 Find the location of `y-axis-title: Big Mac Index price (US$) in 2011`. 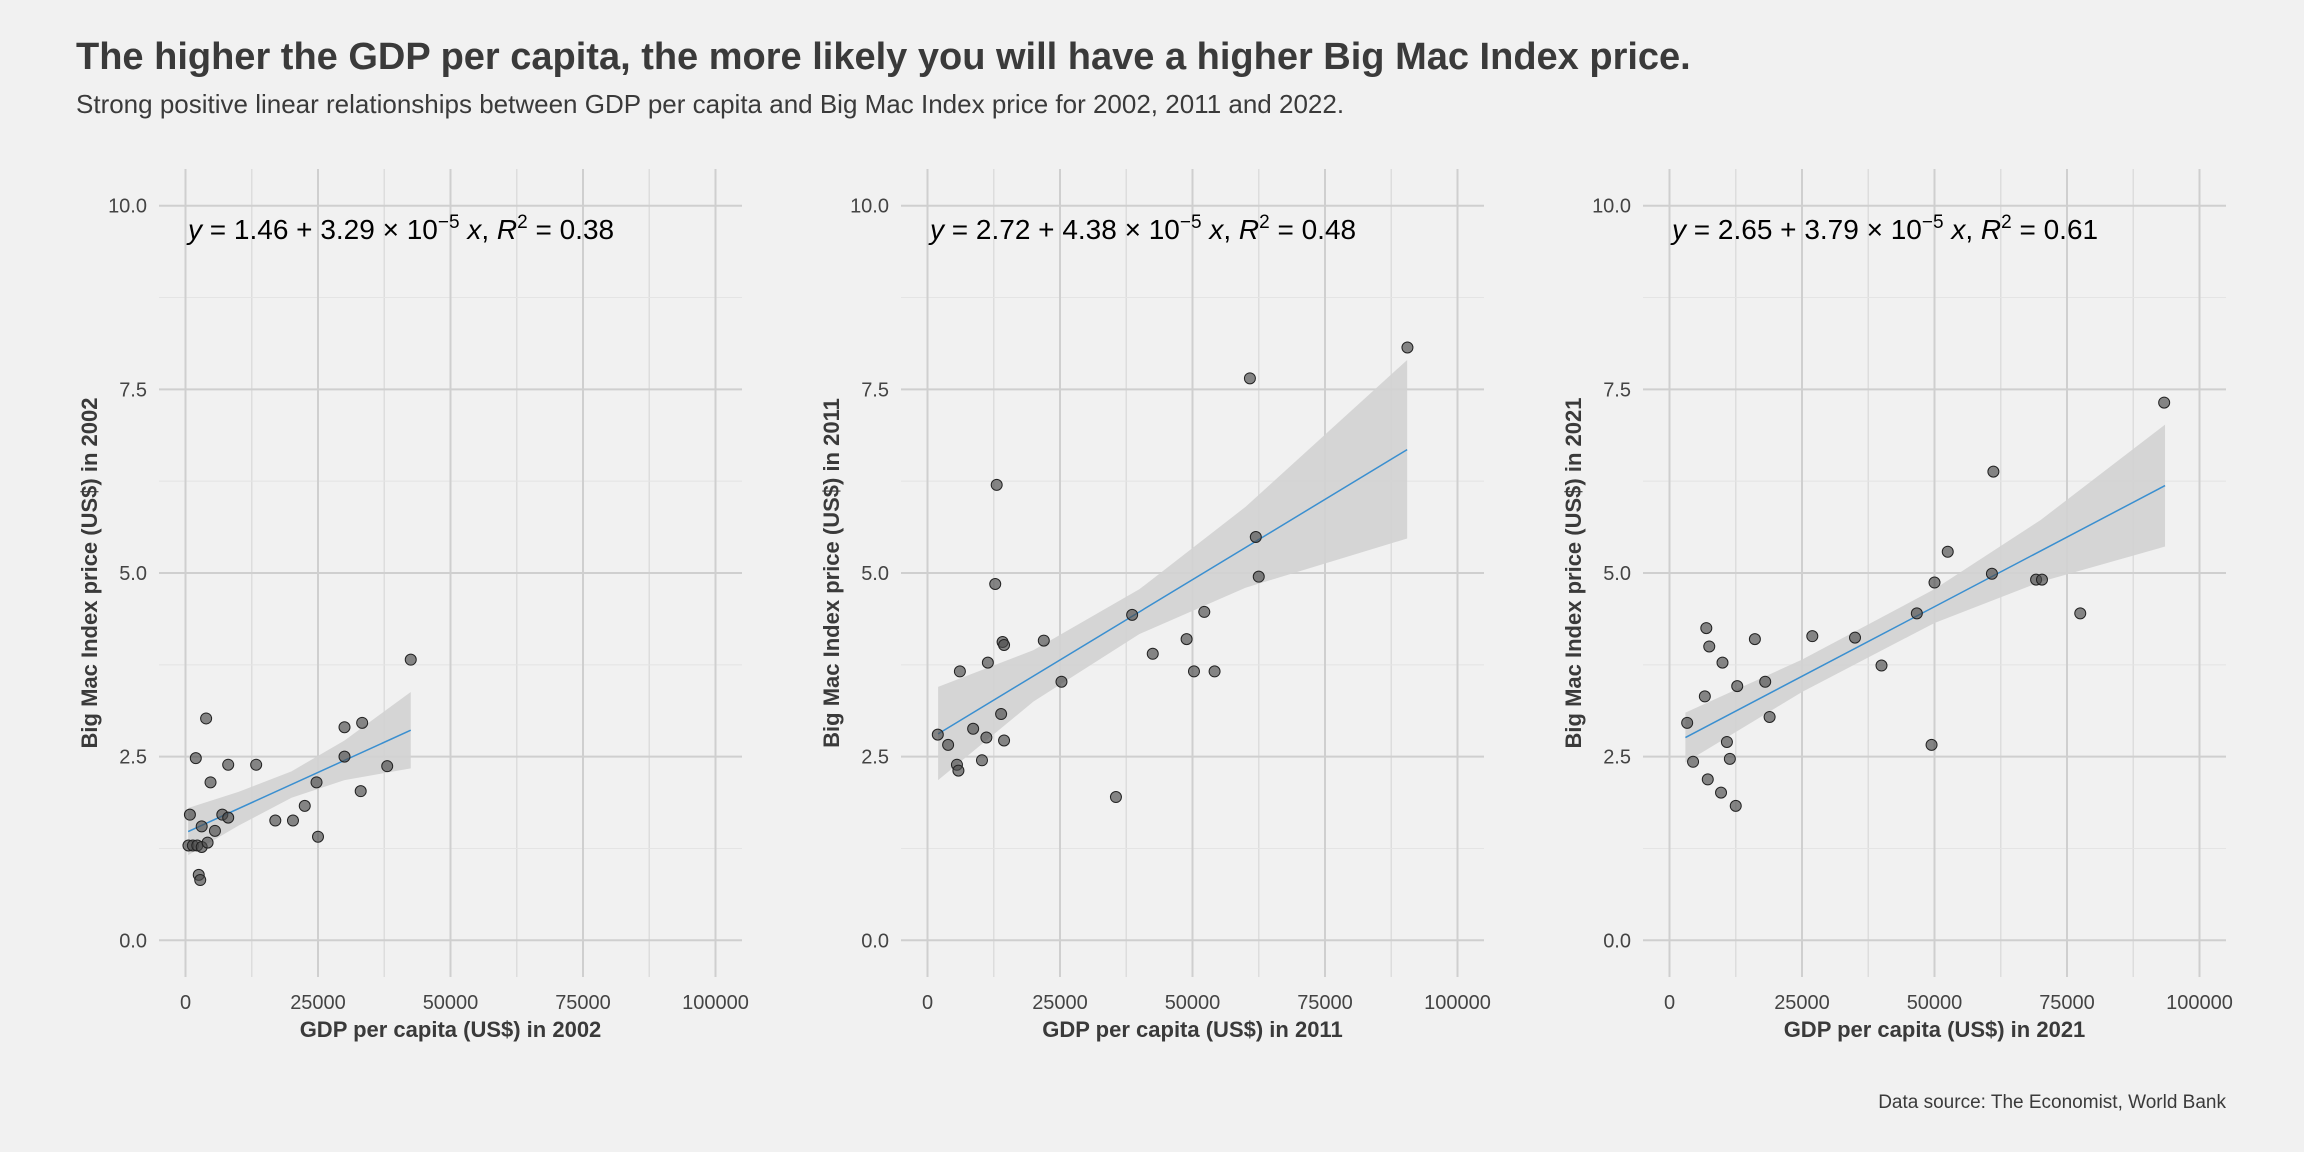

y-axis-title: Big Mac Index price (US$) in 2011 is located at coordinates (831, 573).